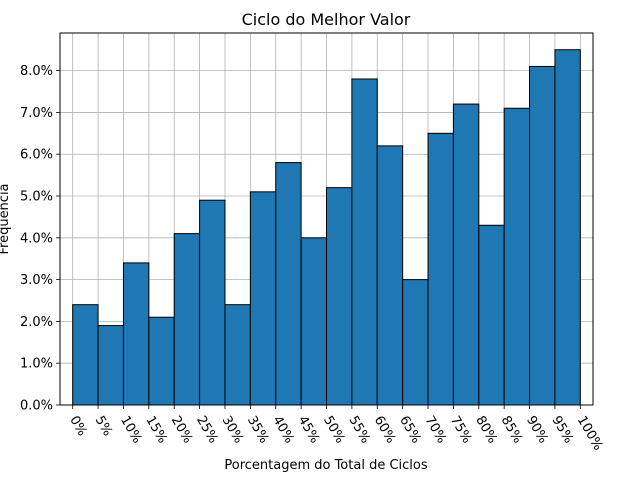  Describe the element at coordinates (36, 113) in the screenshot. I see `y-tick-label: 7.0%` at that location.